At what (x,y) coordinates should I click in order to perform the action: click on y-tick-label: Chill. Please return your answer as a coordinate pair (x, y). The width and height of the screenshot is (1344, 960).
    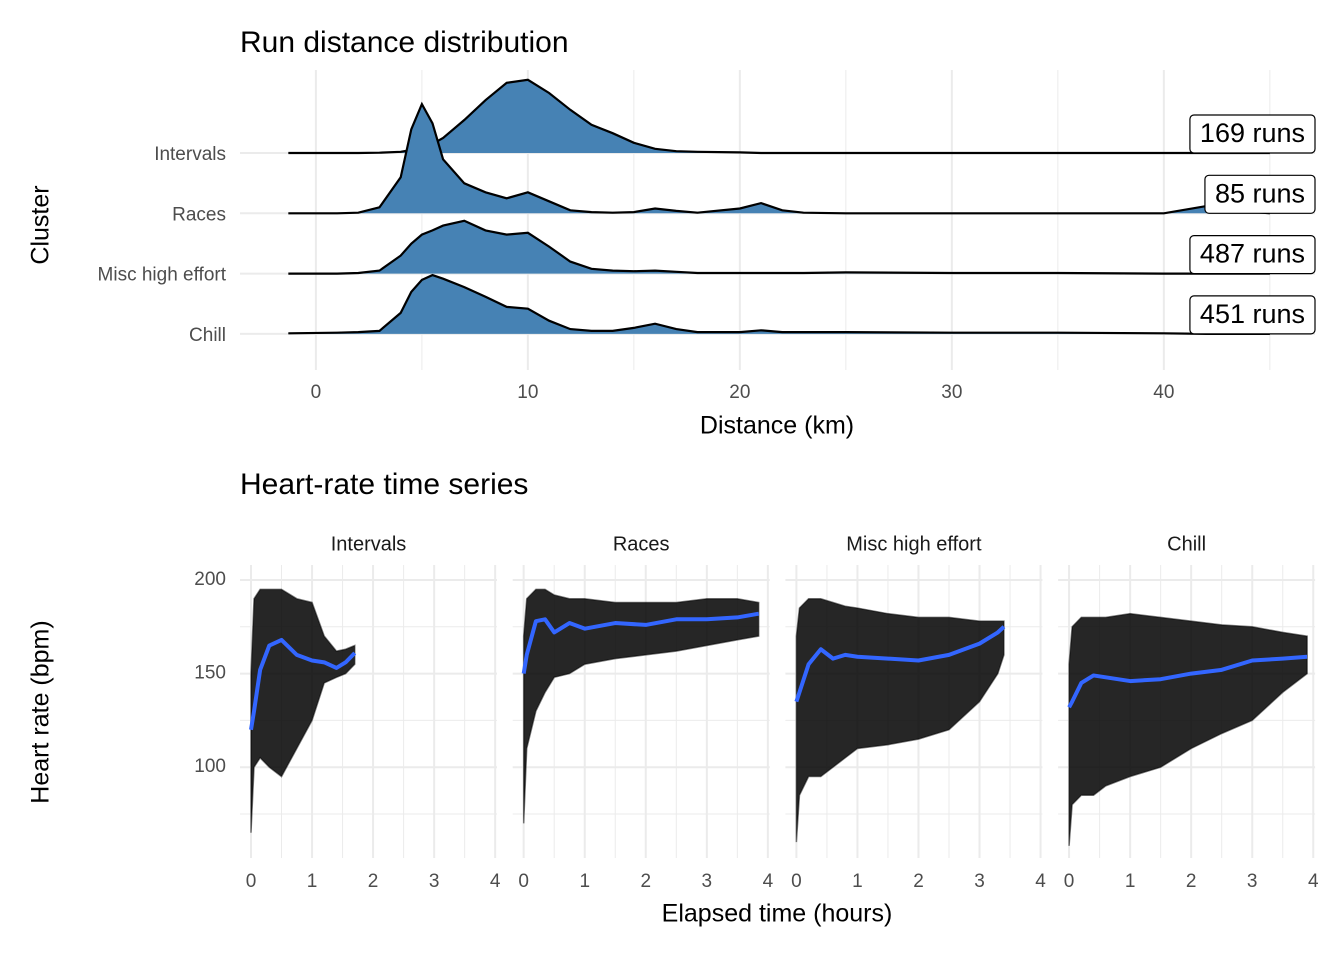
    Looking at the image, I should click on (207, 335).